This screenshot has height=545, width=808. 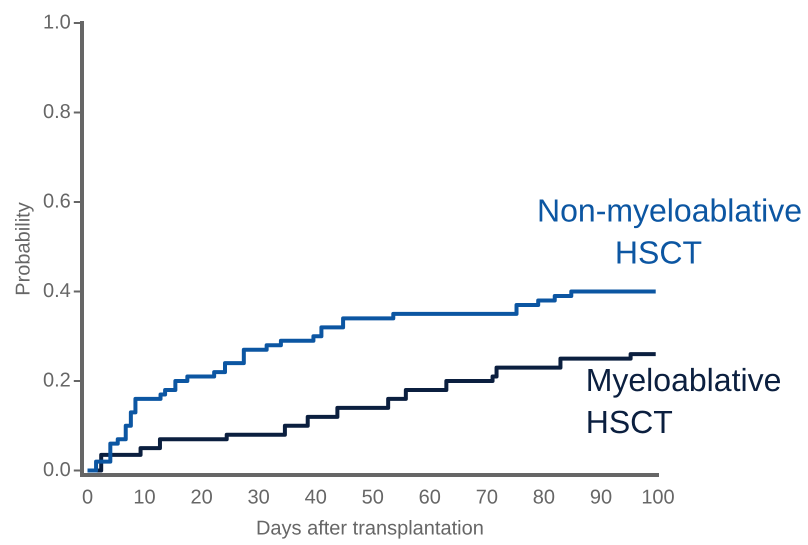 I want to click on x-tick-label: 0, so click(x=88, y=497).